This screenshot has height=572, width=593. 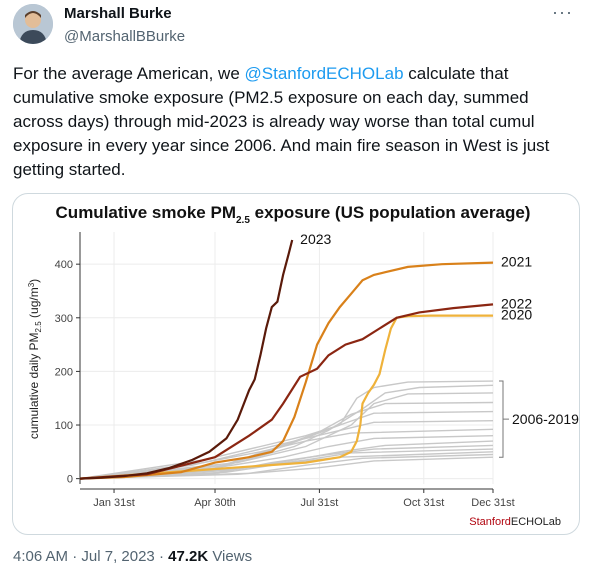 I want to click on x-tick-label: Oct 31st, so click(x=423, y=503).